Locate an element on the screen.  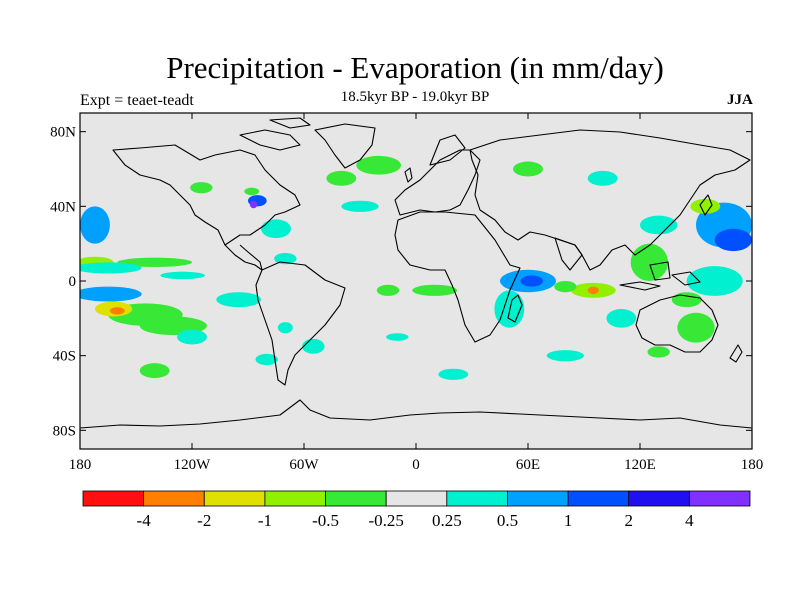
colorbar-label: -0.5 is located at coordinates (325, 520).